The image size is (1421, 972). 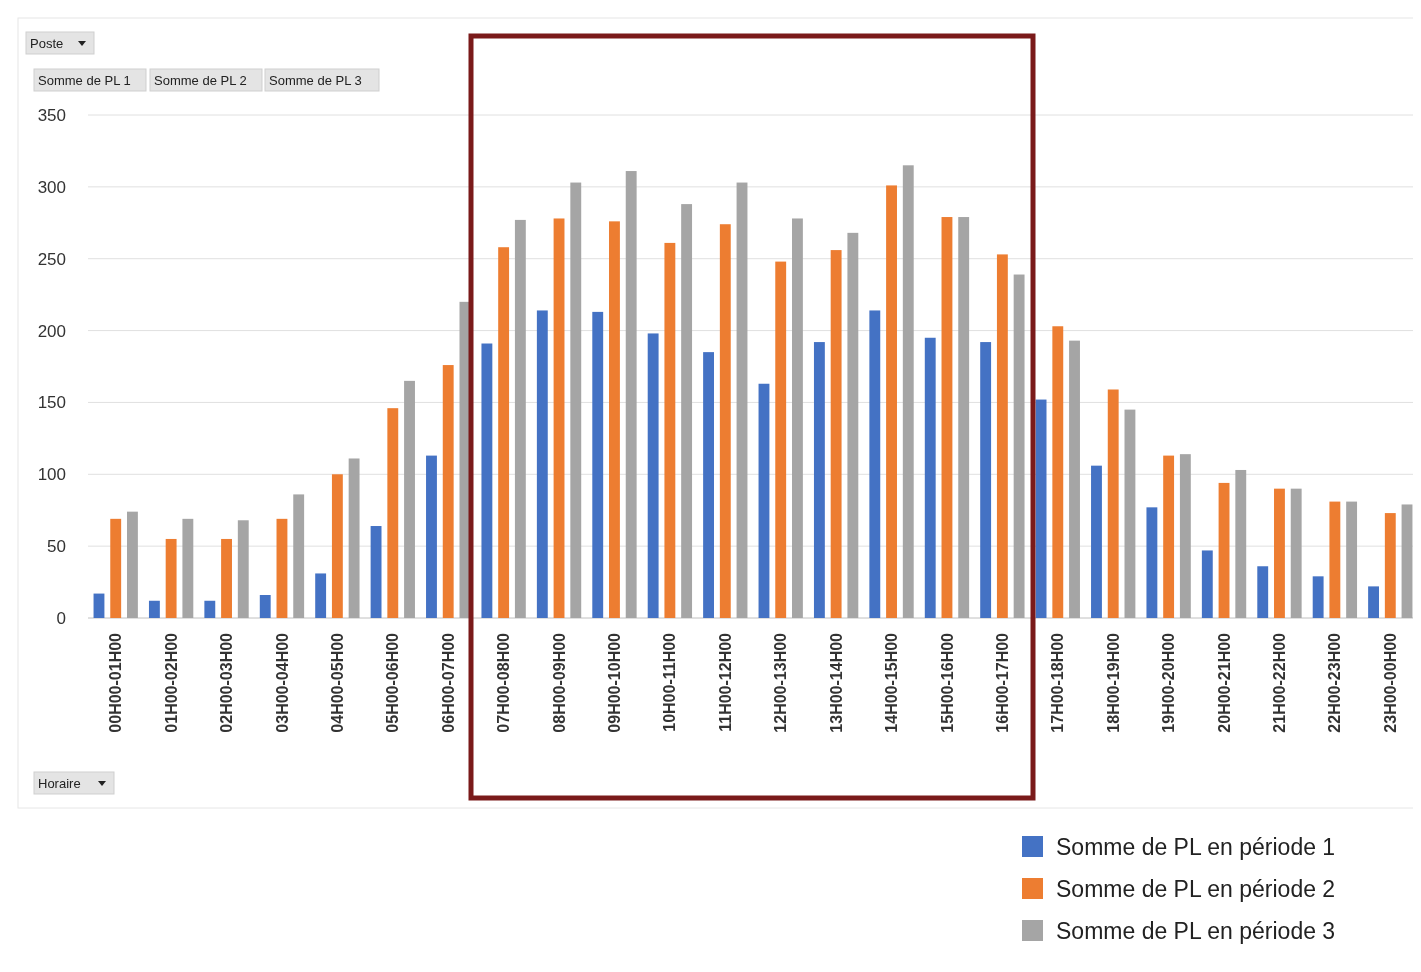 What do you see at coordinates (504, 682) in the screenshot?
I see `x-tick-label: 07H00-08H00` at bounding box center [504, 682].